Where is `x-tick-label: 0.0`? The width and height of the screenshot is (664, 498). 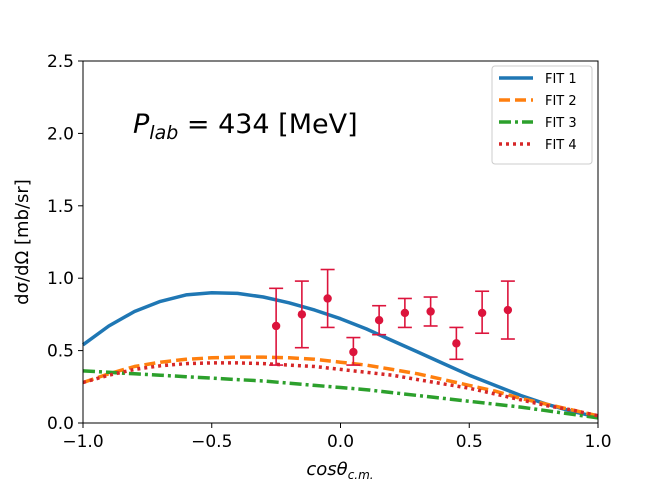 x-tick-label: 0.0 is located at coordinates (340, 442).